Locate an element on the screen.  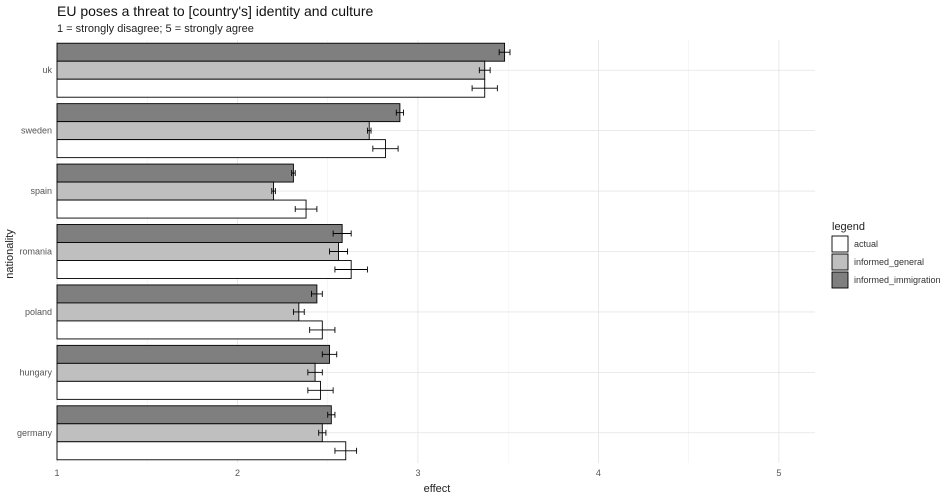
y-tick-labels: uk sweden spain romania poland hungary germany is located at coordinates (35, 251).